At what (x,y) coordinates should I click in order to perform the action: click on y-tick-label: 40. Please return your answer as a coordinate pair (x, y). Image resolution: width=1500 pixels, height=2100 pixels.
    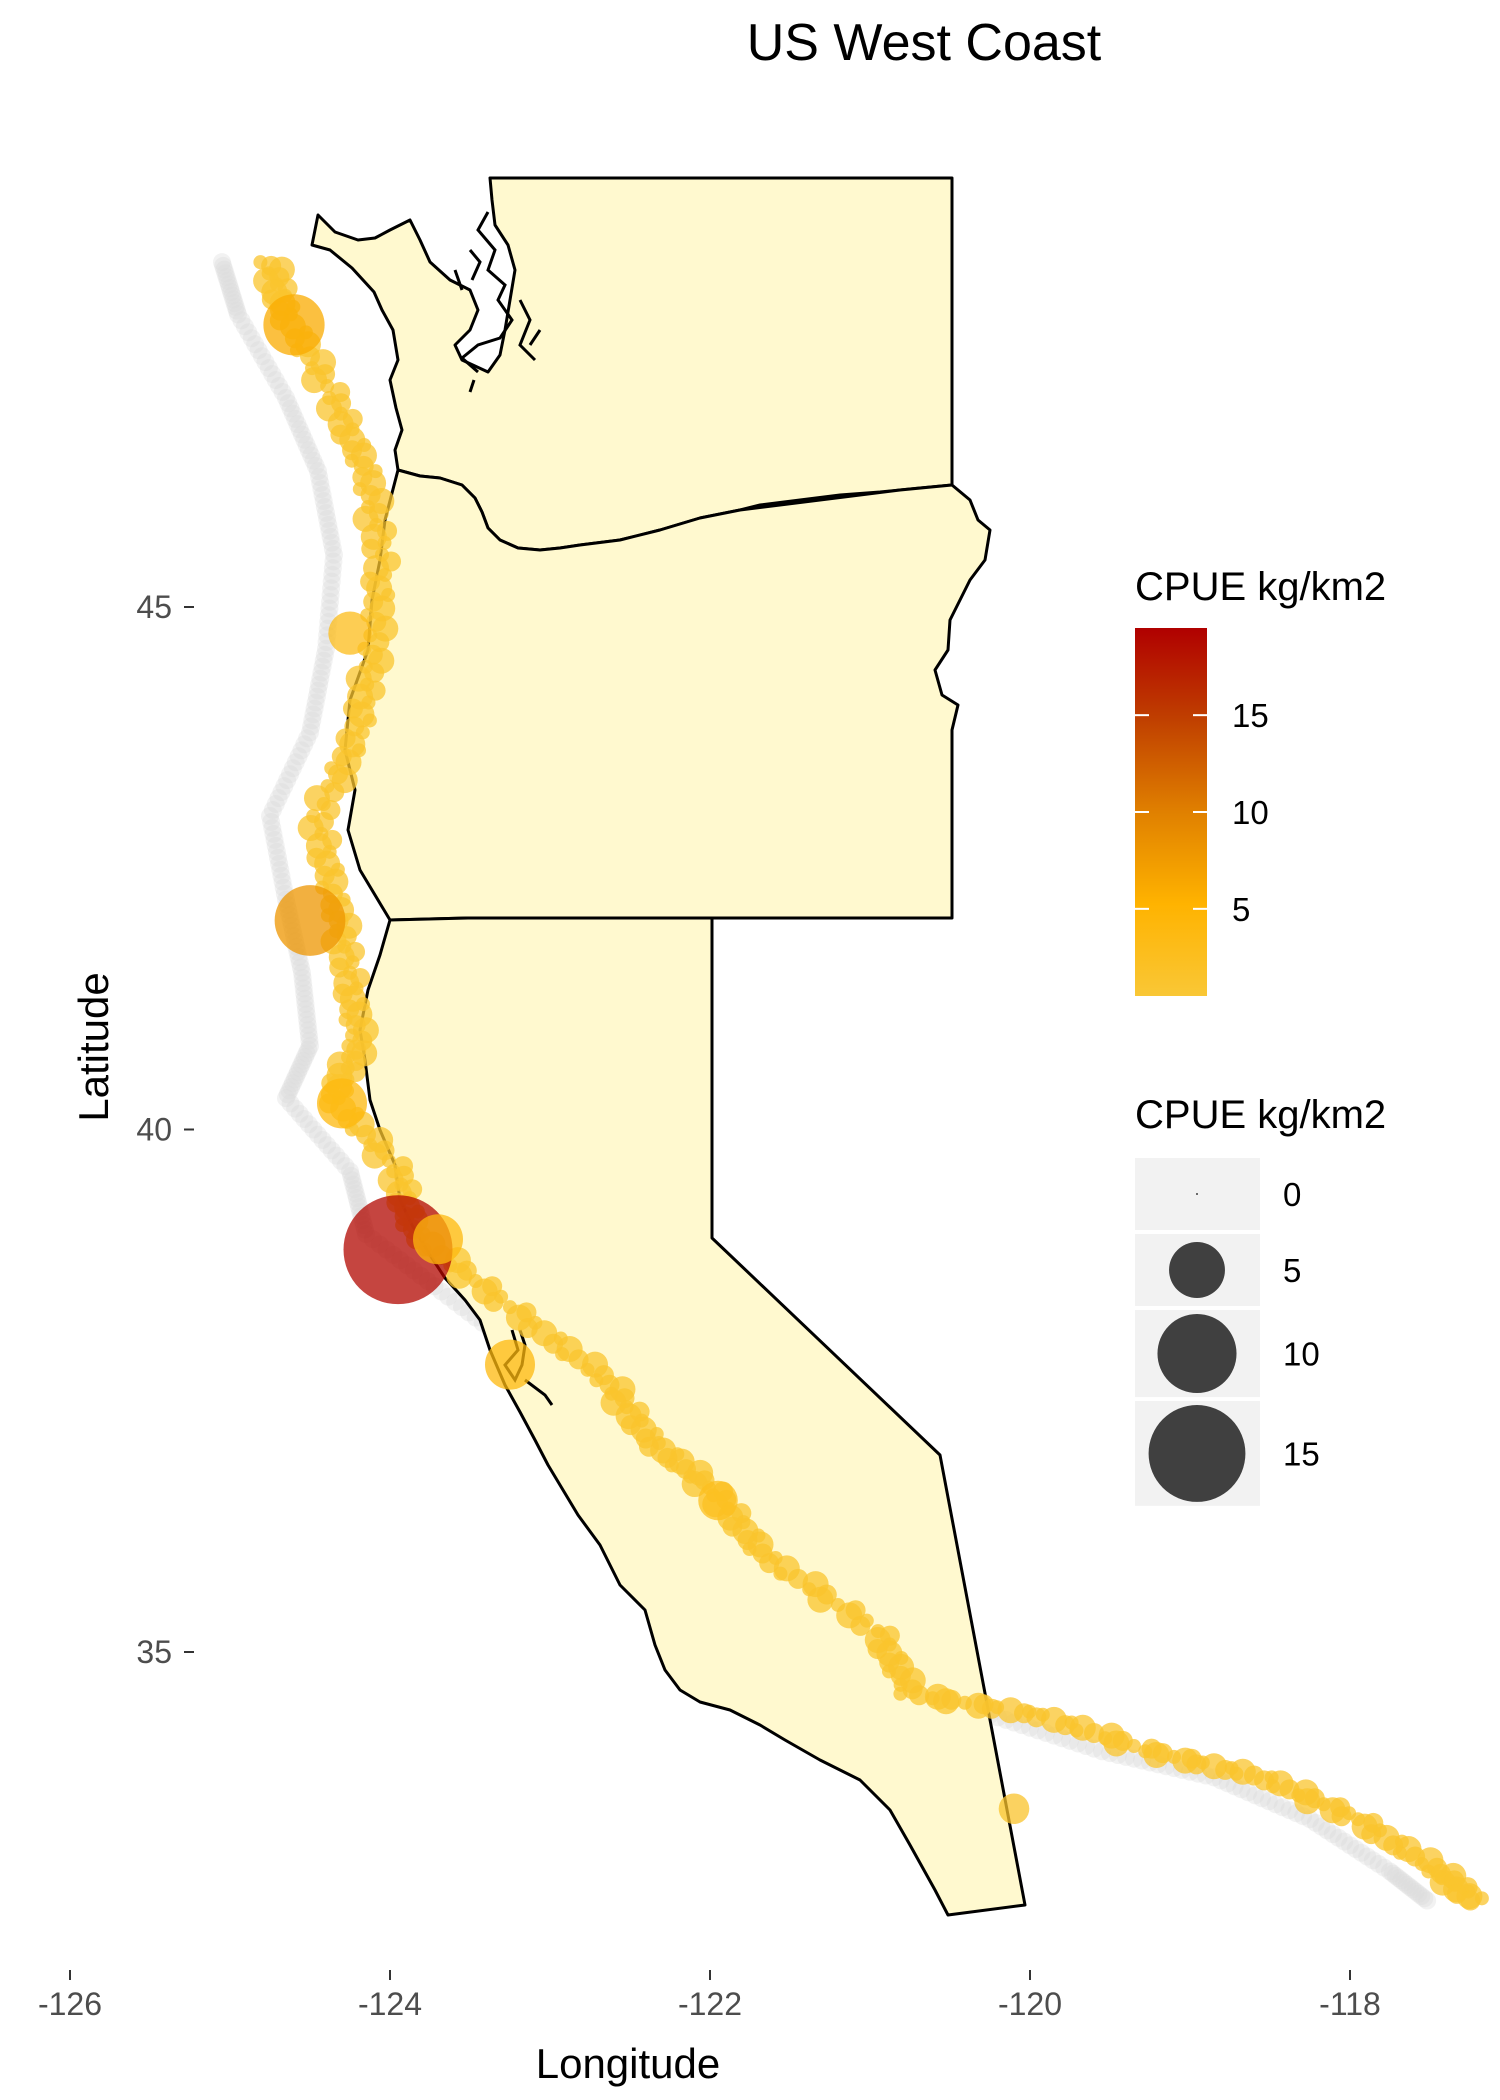
    Looking at the image, I should click on (154, 1130).